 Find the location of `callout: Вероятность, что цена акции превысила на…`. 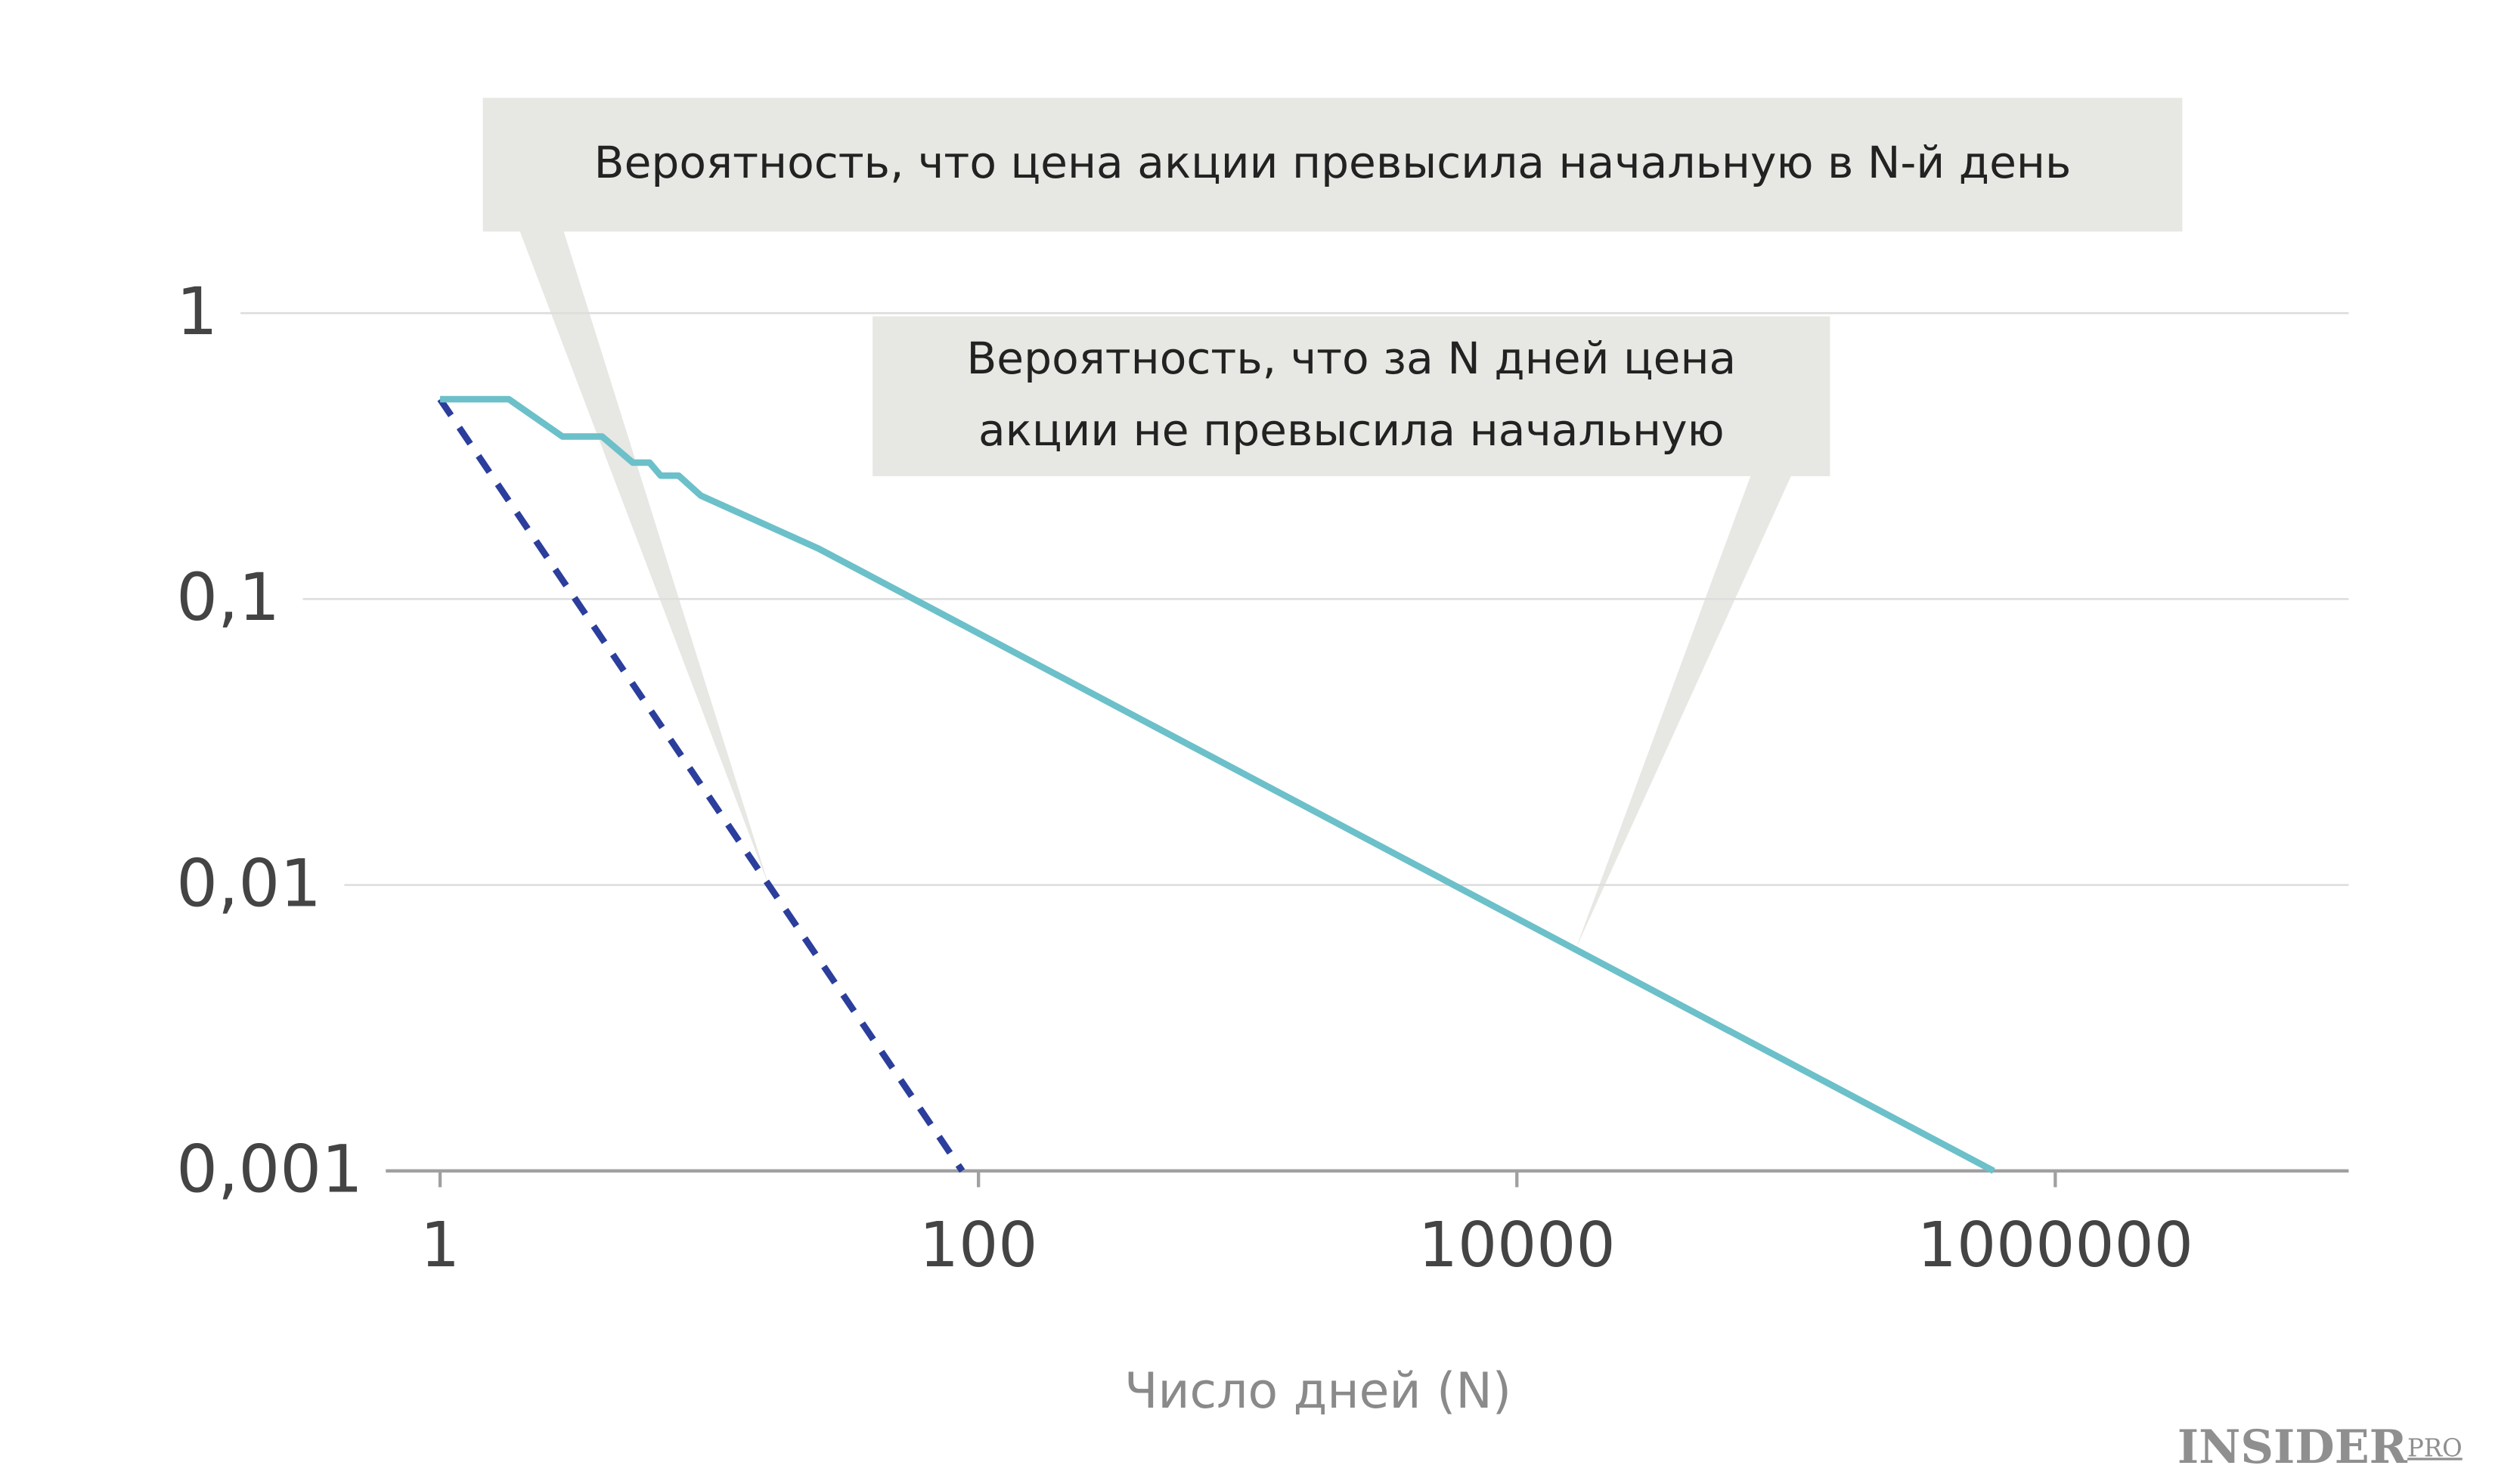

callout: Вероятность, что цена акции превысила на… is located at coordinates (1333, 164).